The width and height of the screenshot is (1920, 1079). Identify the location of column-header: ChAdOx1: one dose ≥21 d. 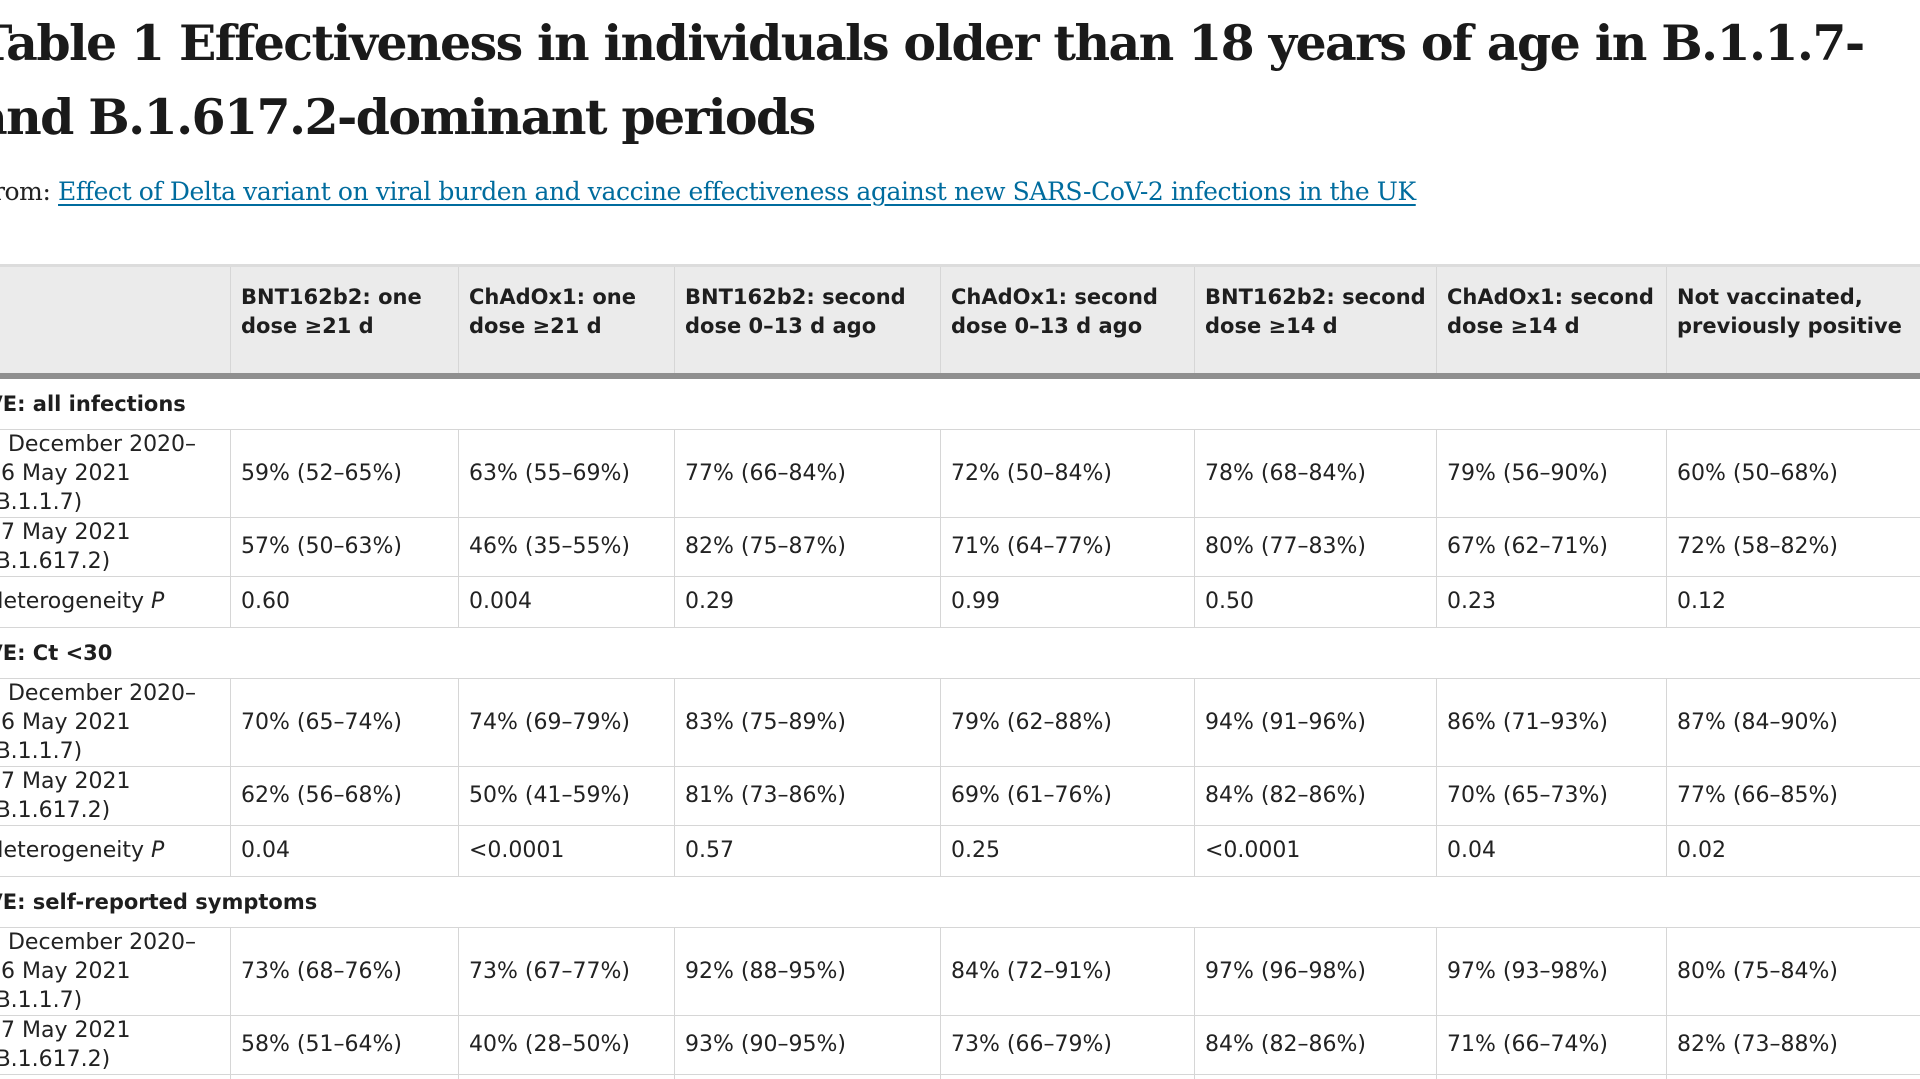
(566, 321).